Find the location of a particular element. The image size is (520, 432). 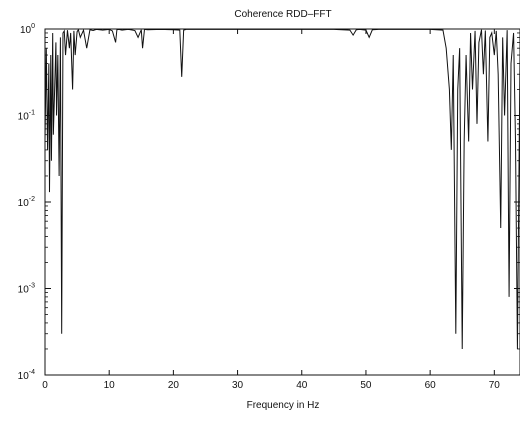

x-axis-label: Frequency in Hz is located at coordinates (283, 405).